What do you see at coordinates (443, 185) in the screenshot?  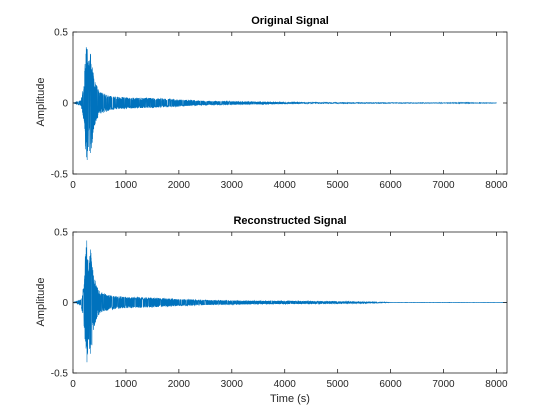 I see `original-signal-xtick-label: 7000` at bounding box center [443, 185].